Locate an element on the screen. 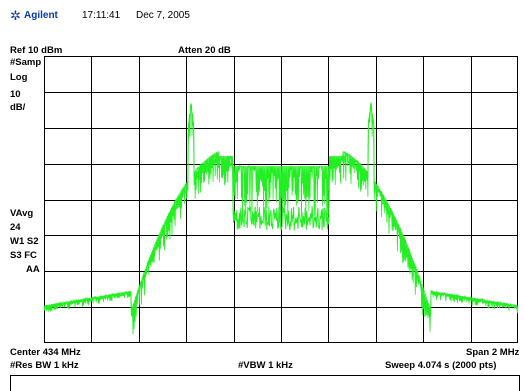 The height and width of the screenshot is (391, 524). trace-mode-2: S3 FC is located at coordinates (23, 255).